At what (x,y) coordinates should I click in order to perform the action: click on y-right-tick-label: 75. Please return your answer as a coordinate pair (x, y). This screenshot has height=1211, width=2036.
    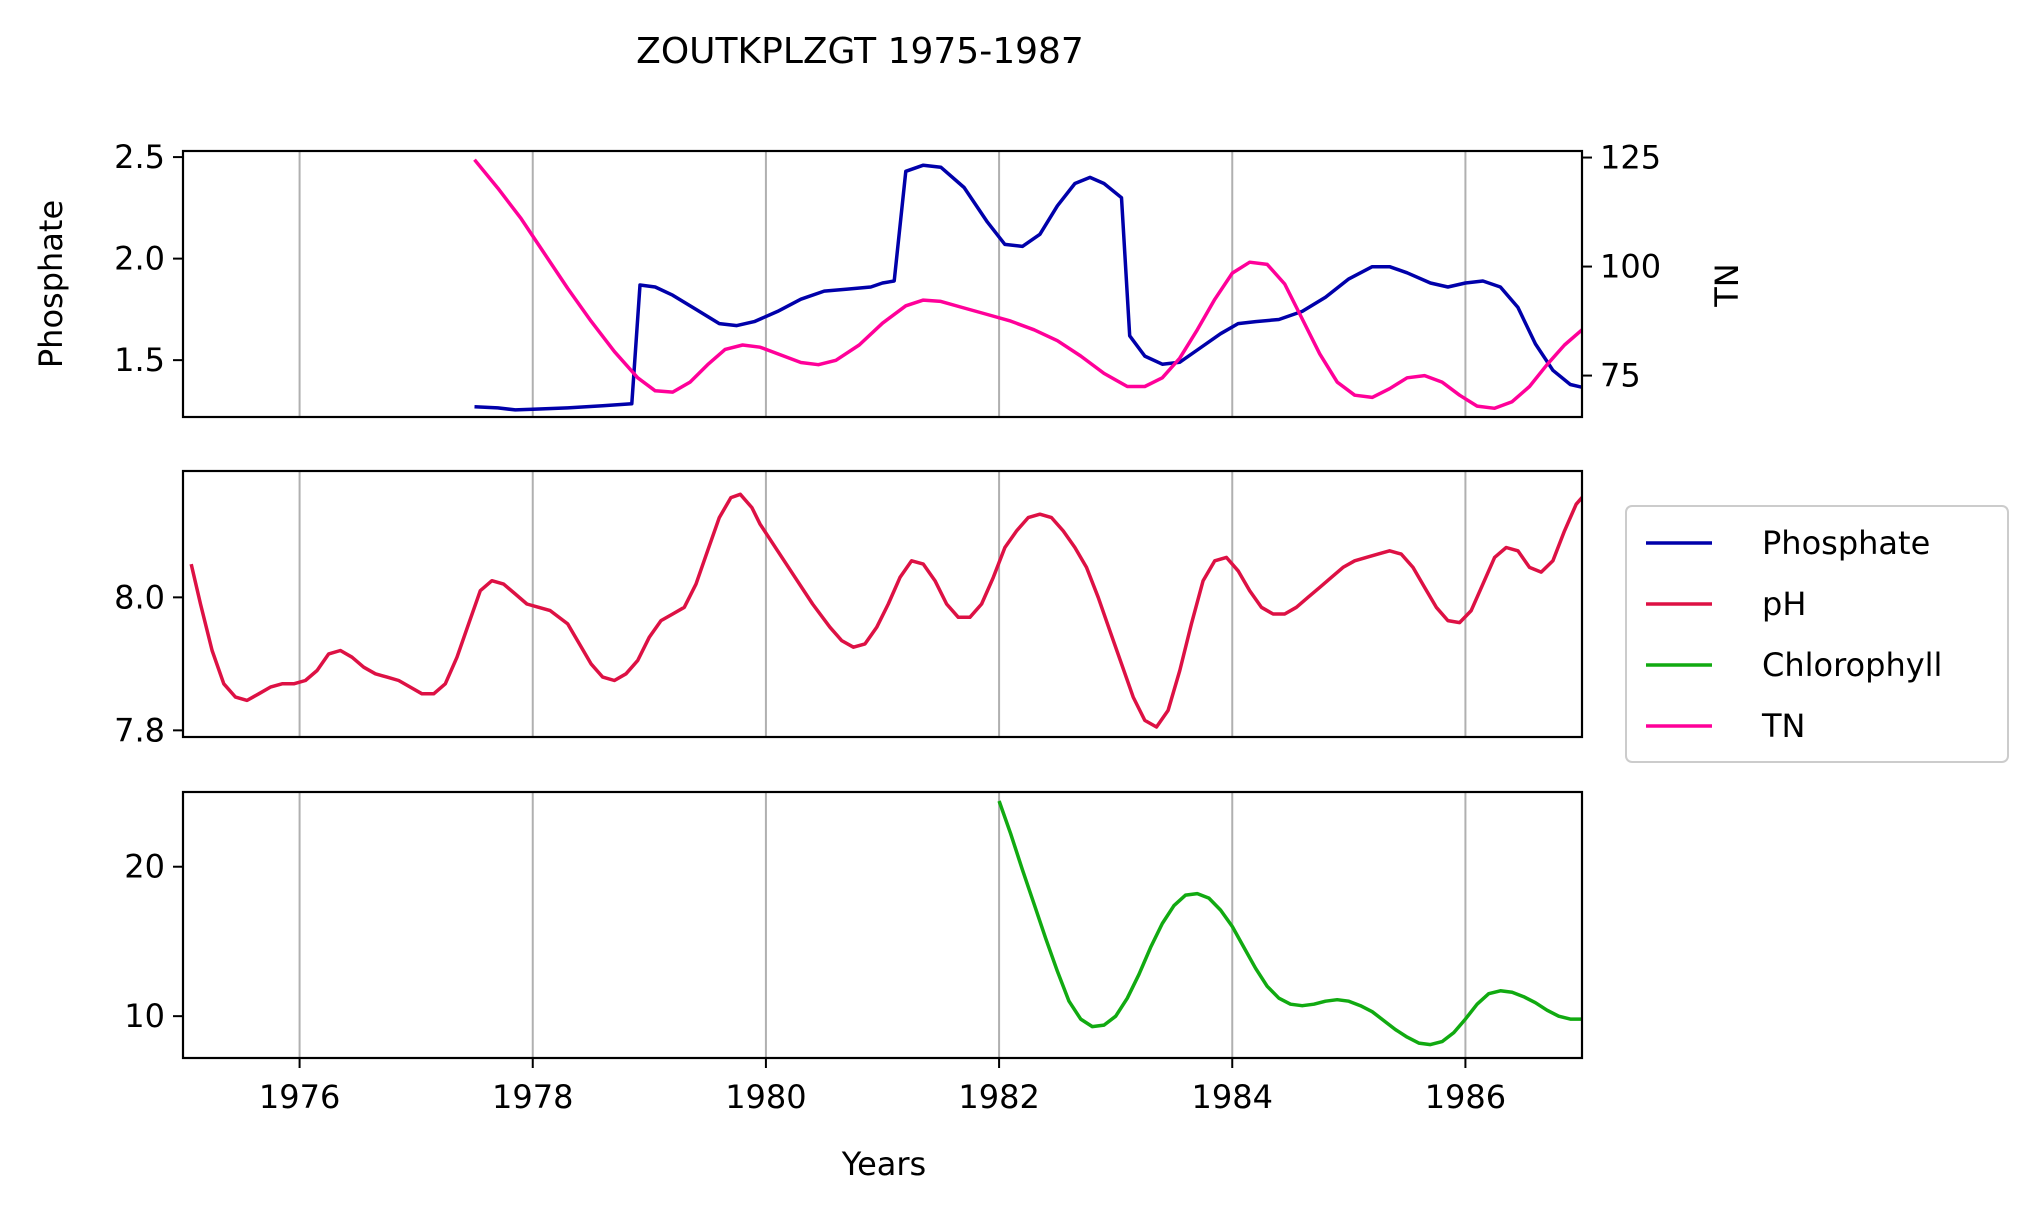
    Looking at the image, I should click on (1620, 376).